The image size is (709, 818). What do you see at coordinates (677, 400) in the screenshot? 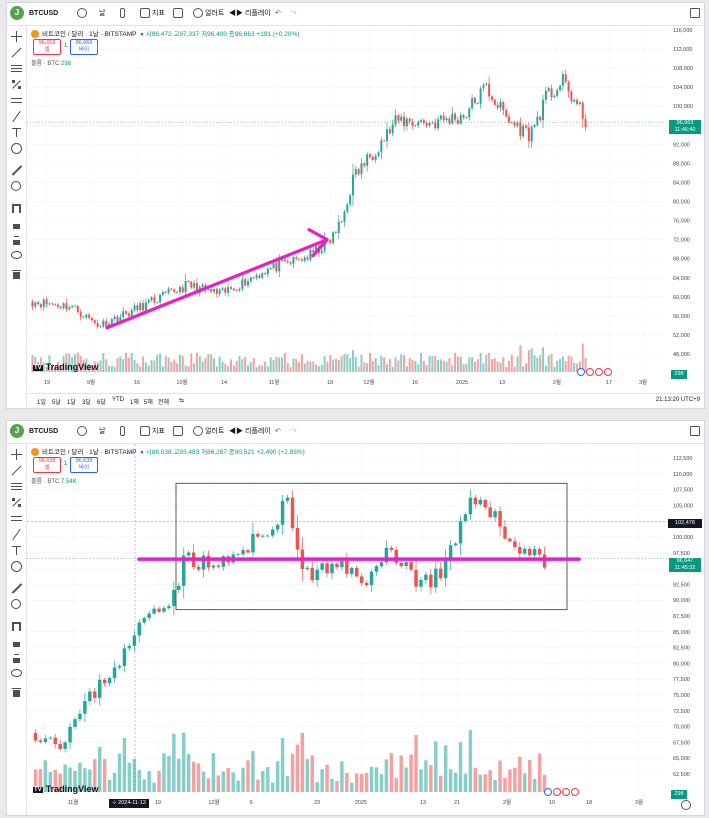
I see `clock-timezone: 21:13:20 UTC+9` at bounding box center [677, 400].